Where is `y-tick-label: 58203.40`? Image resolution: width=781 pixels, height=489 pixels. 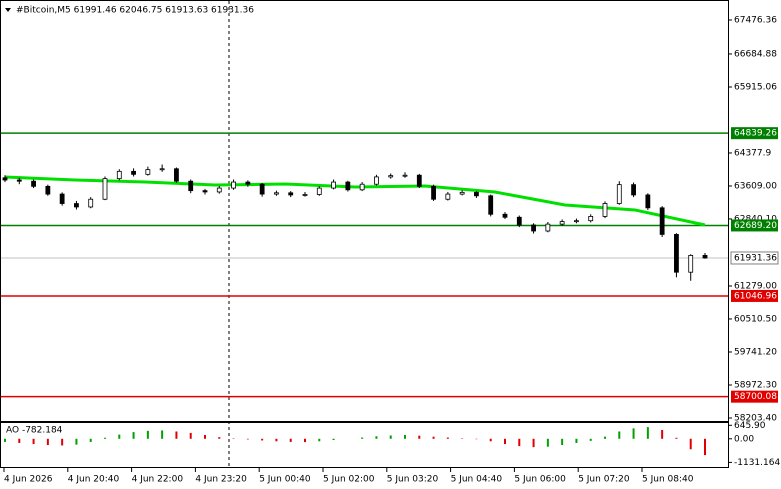
y-tick-label: 58203.40 is located at coordinates (755, 418).